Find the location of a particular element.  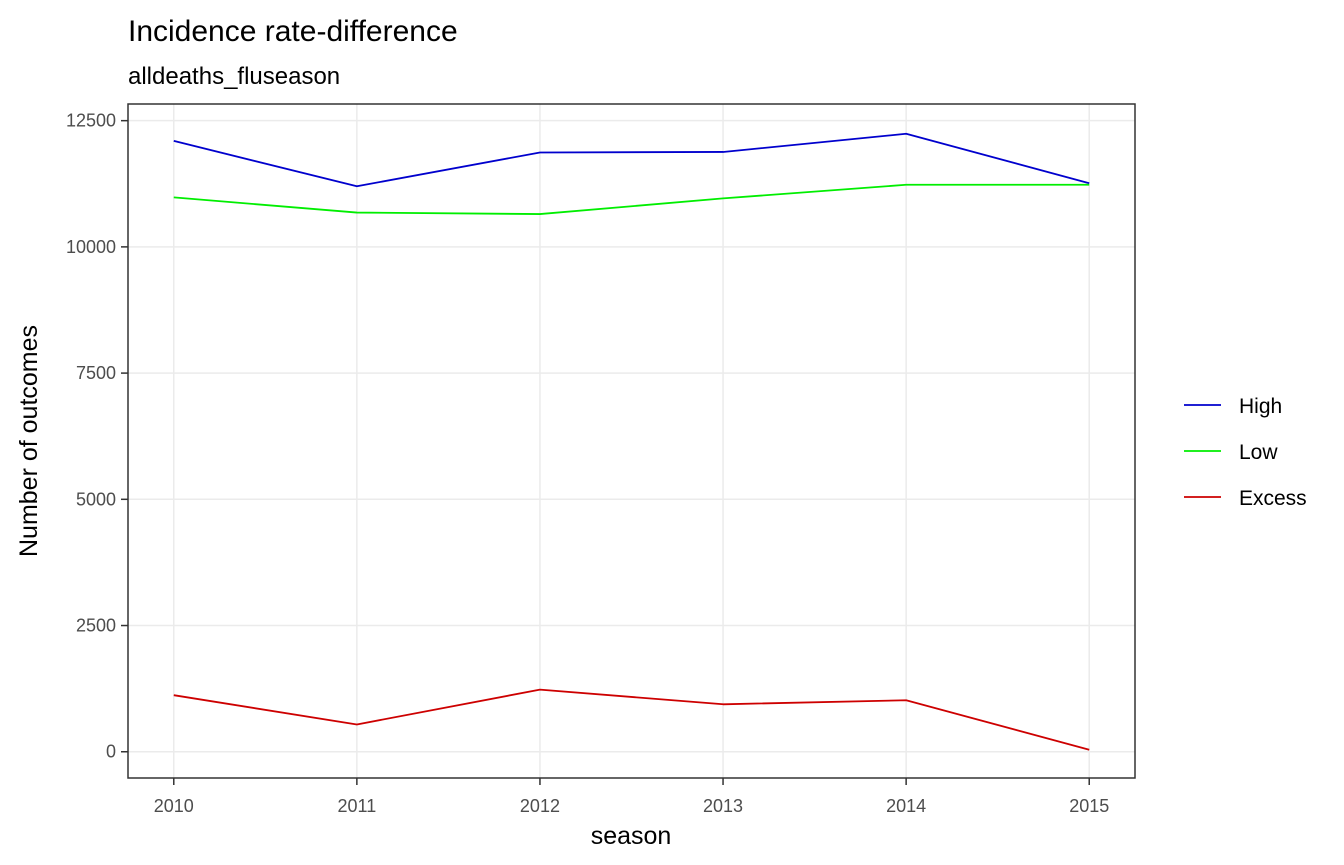

legend: High Low Excess is located at coordinates (1245, 452).